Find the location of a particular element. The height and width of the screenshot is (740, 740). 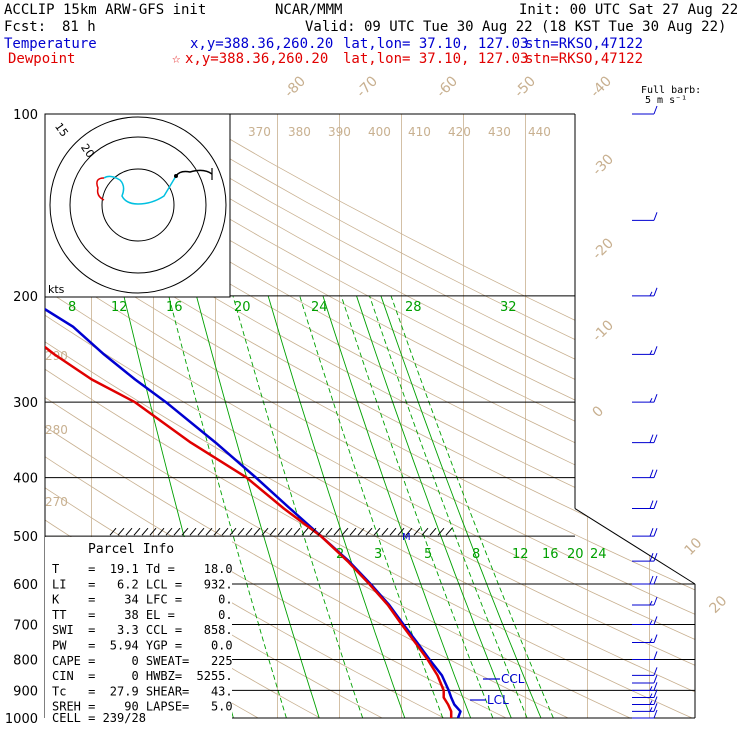

hodograph-ring-inner is located at coordinates (138, 205).